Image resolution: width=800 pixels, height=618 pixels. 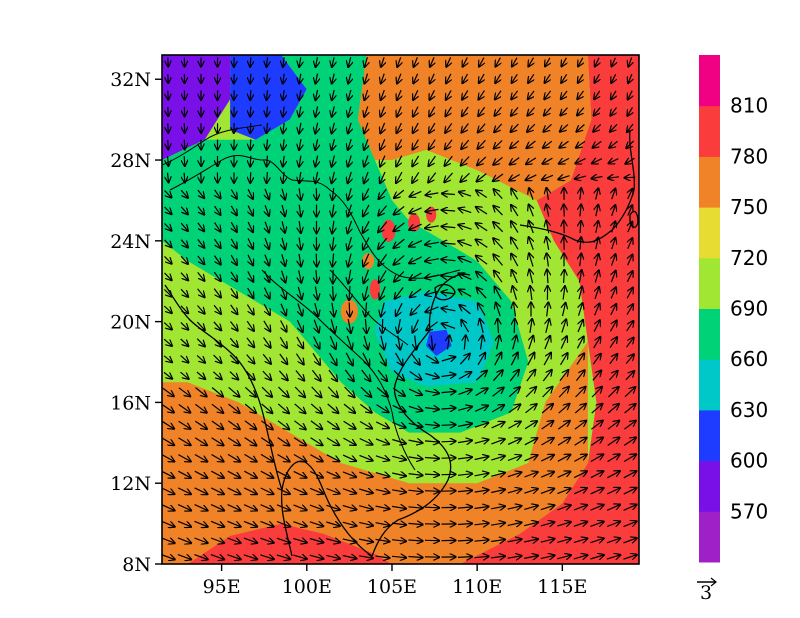 What do you see at coordinates (749, 511) in the screenshot?
I see `colorbar-label: 570` at bounding box center [749, 511].